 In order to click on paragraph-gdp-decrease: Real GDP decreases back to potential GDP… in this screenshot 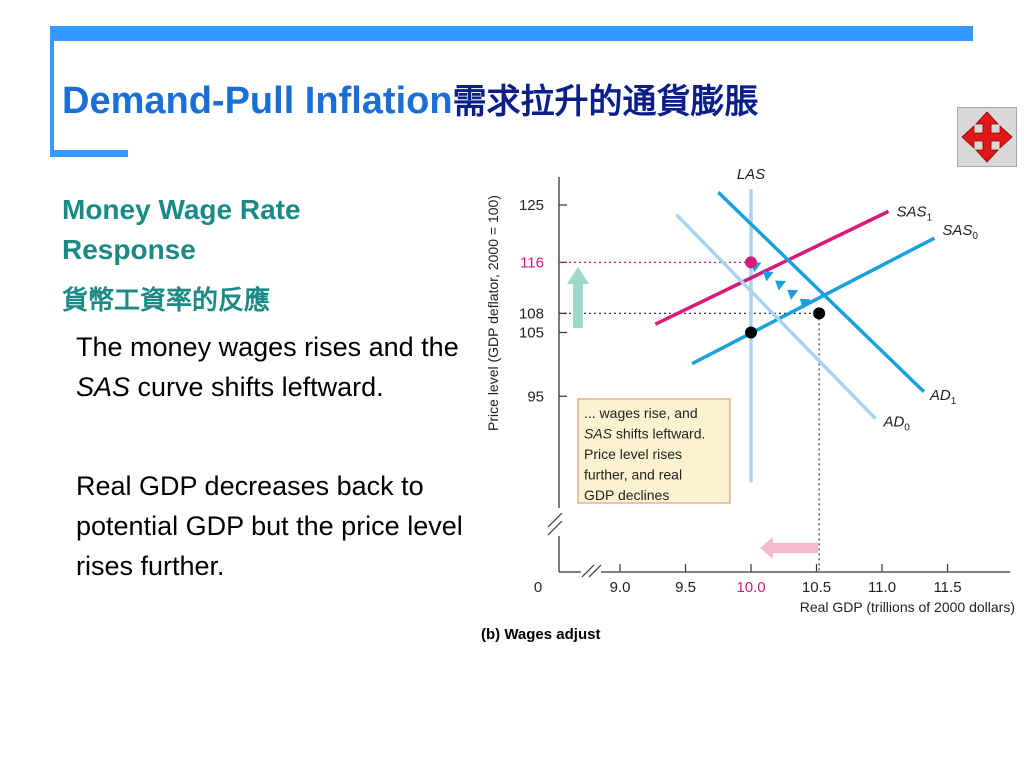, I will do `click(269, 526)`.